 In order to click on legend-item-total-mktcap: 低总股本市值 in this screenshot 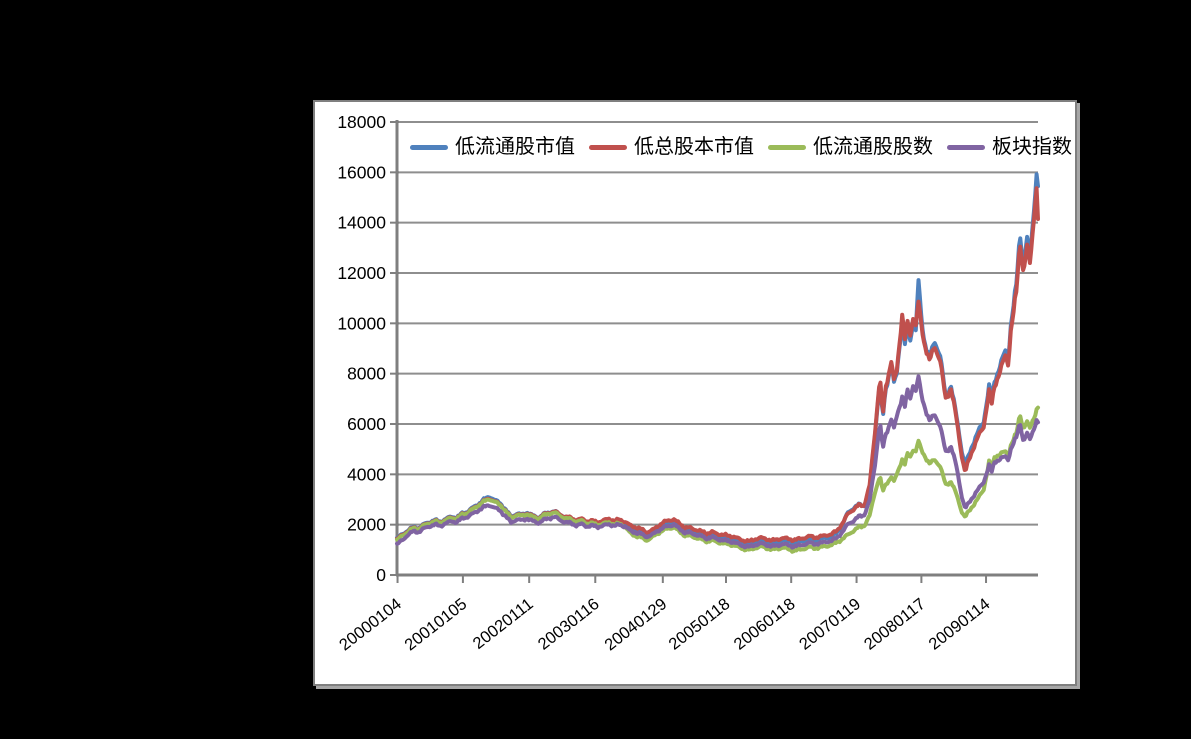, I will do `click(671, 147)`.